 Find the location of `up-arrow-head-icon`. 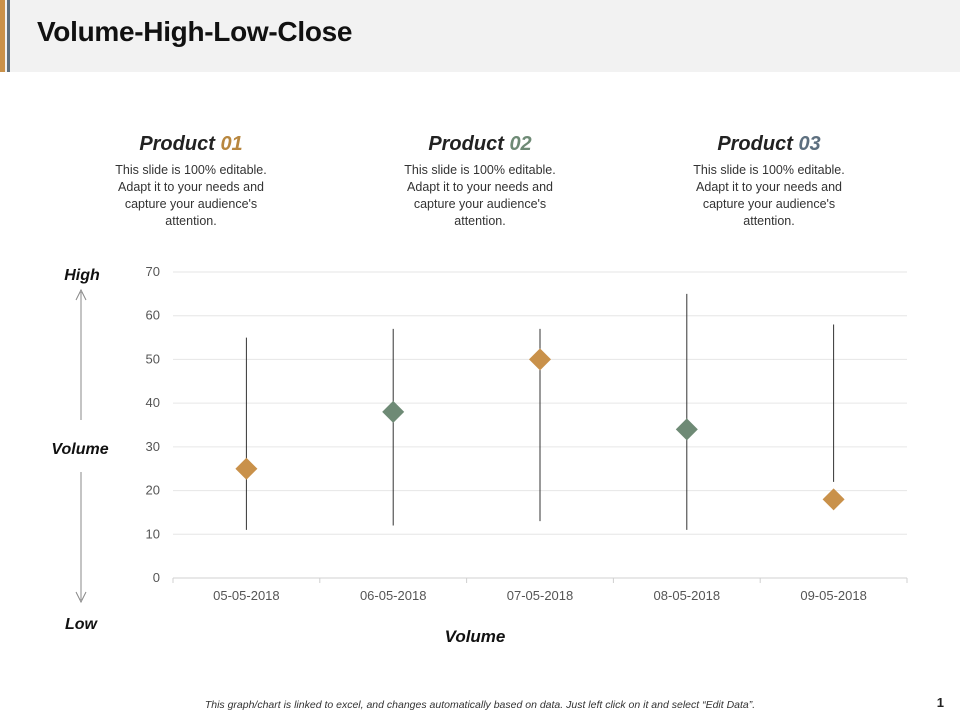

up-arrow-head-icon is located at coordinates (81, 294).